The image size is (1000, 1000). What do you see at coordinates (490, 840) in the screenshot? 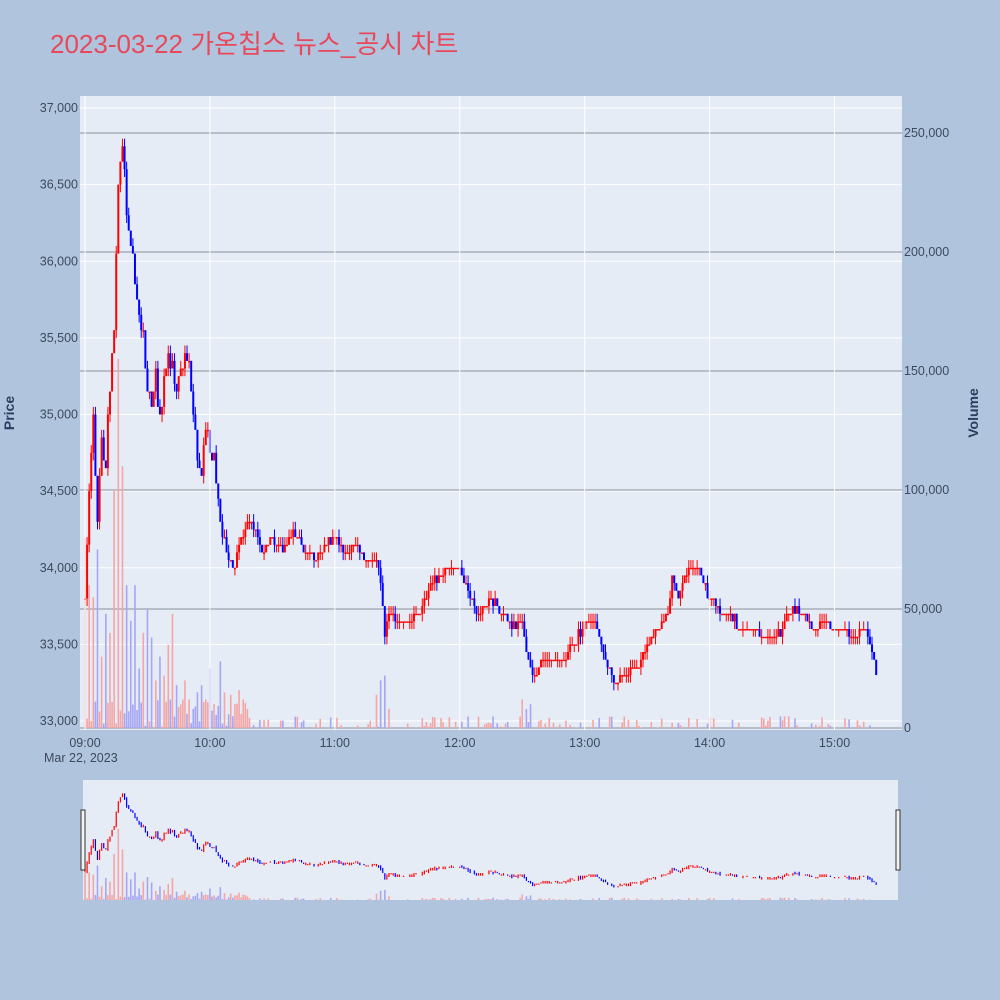
I see `range-slider` at bounding box center [490, 840].